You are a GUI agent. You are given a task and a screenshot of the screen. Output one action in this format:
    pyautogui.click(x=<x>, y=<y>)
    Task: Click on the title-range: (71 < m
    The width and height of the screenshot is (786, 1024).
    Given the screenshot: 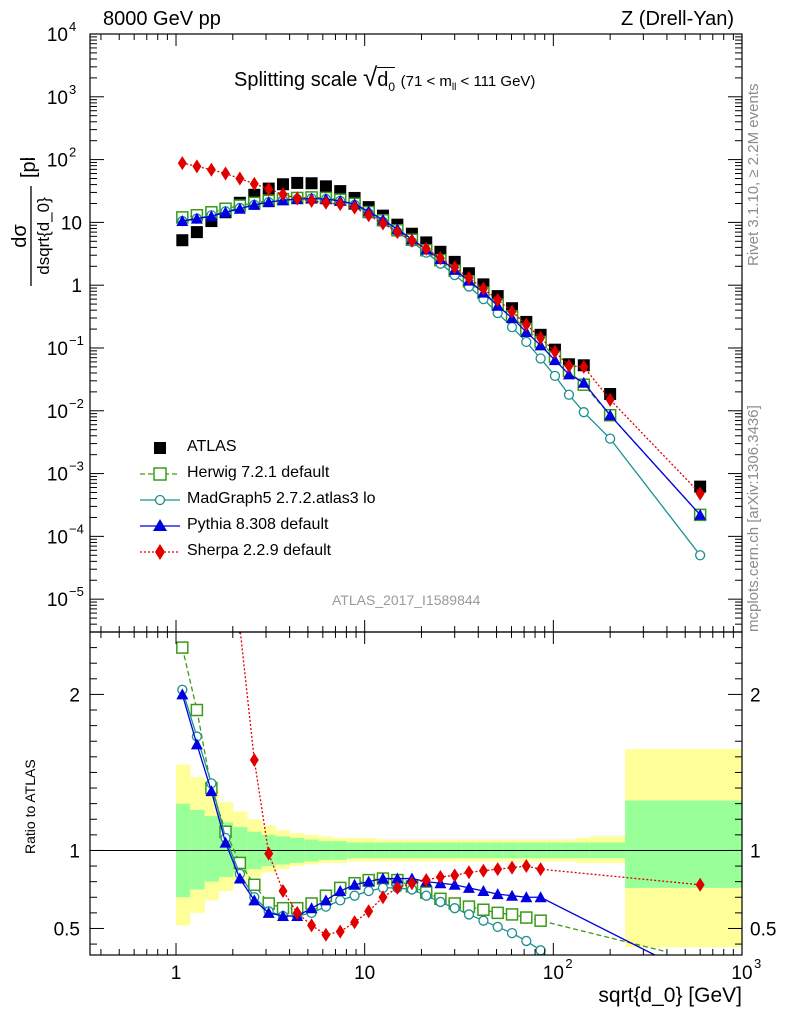 What is the action you would take?
    pyautogui.click(x=426, y=81)
    